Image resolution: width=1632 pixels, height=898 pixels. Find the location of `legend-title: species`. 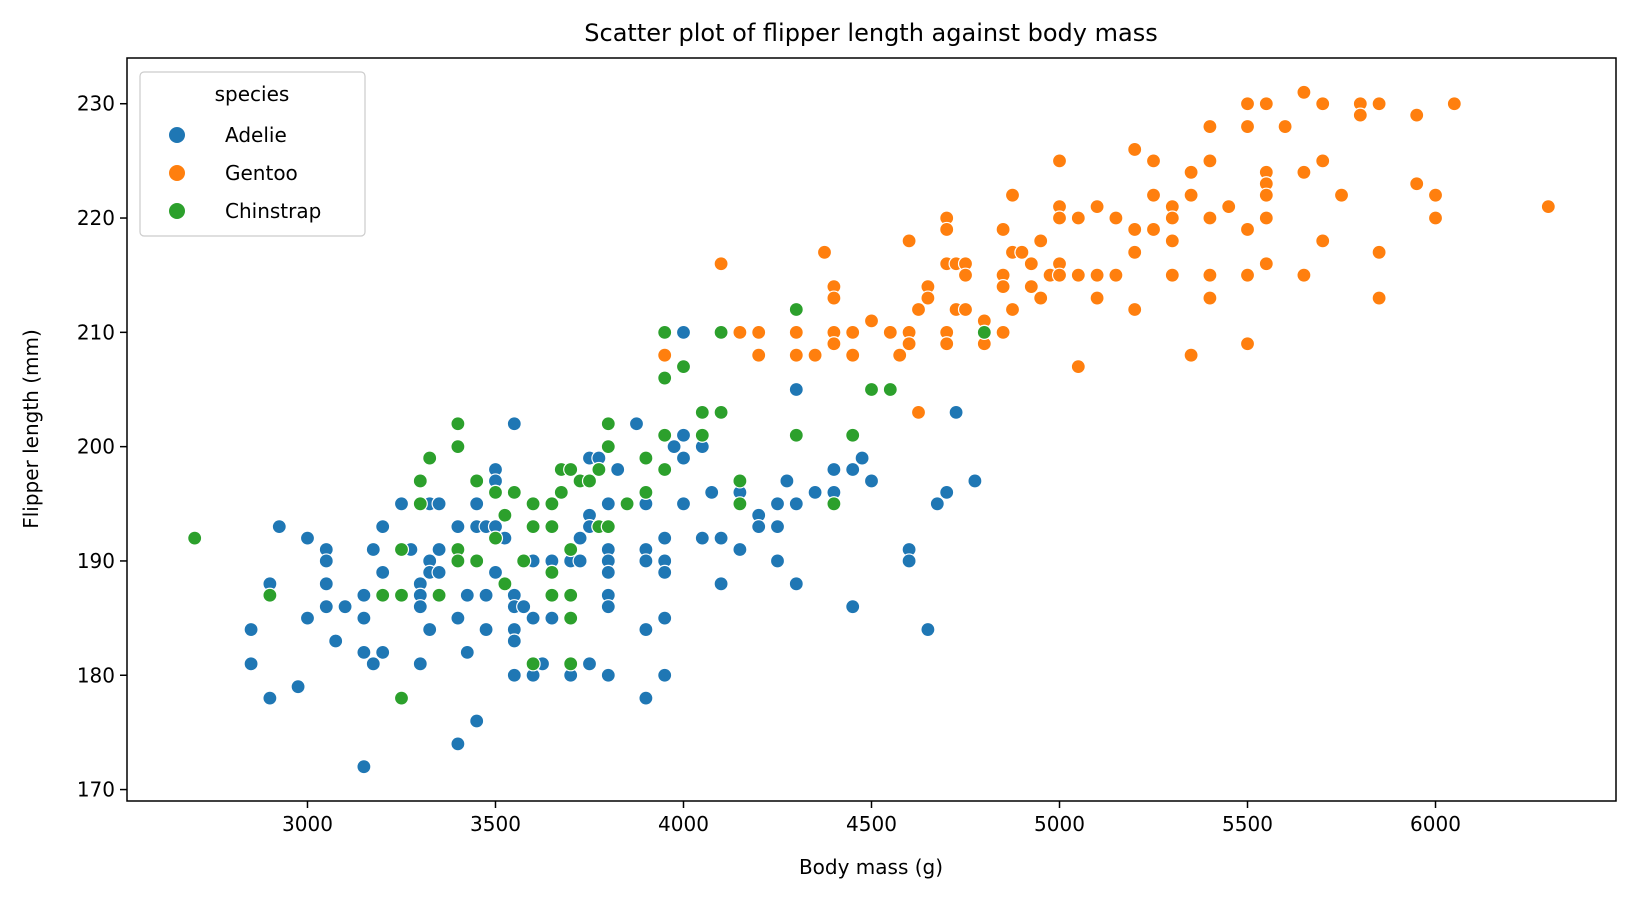

legend-title: species is located at coordinates (252, 94).